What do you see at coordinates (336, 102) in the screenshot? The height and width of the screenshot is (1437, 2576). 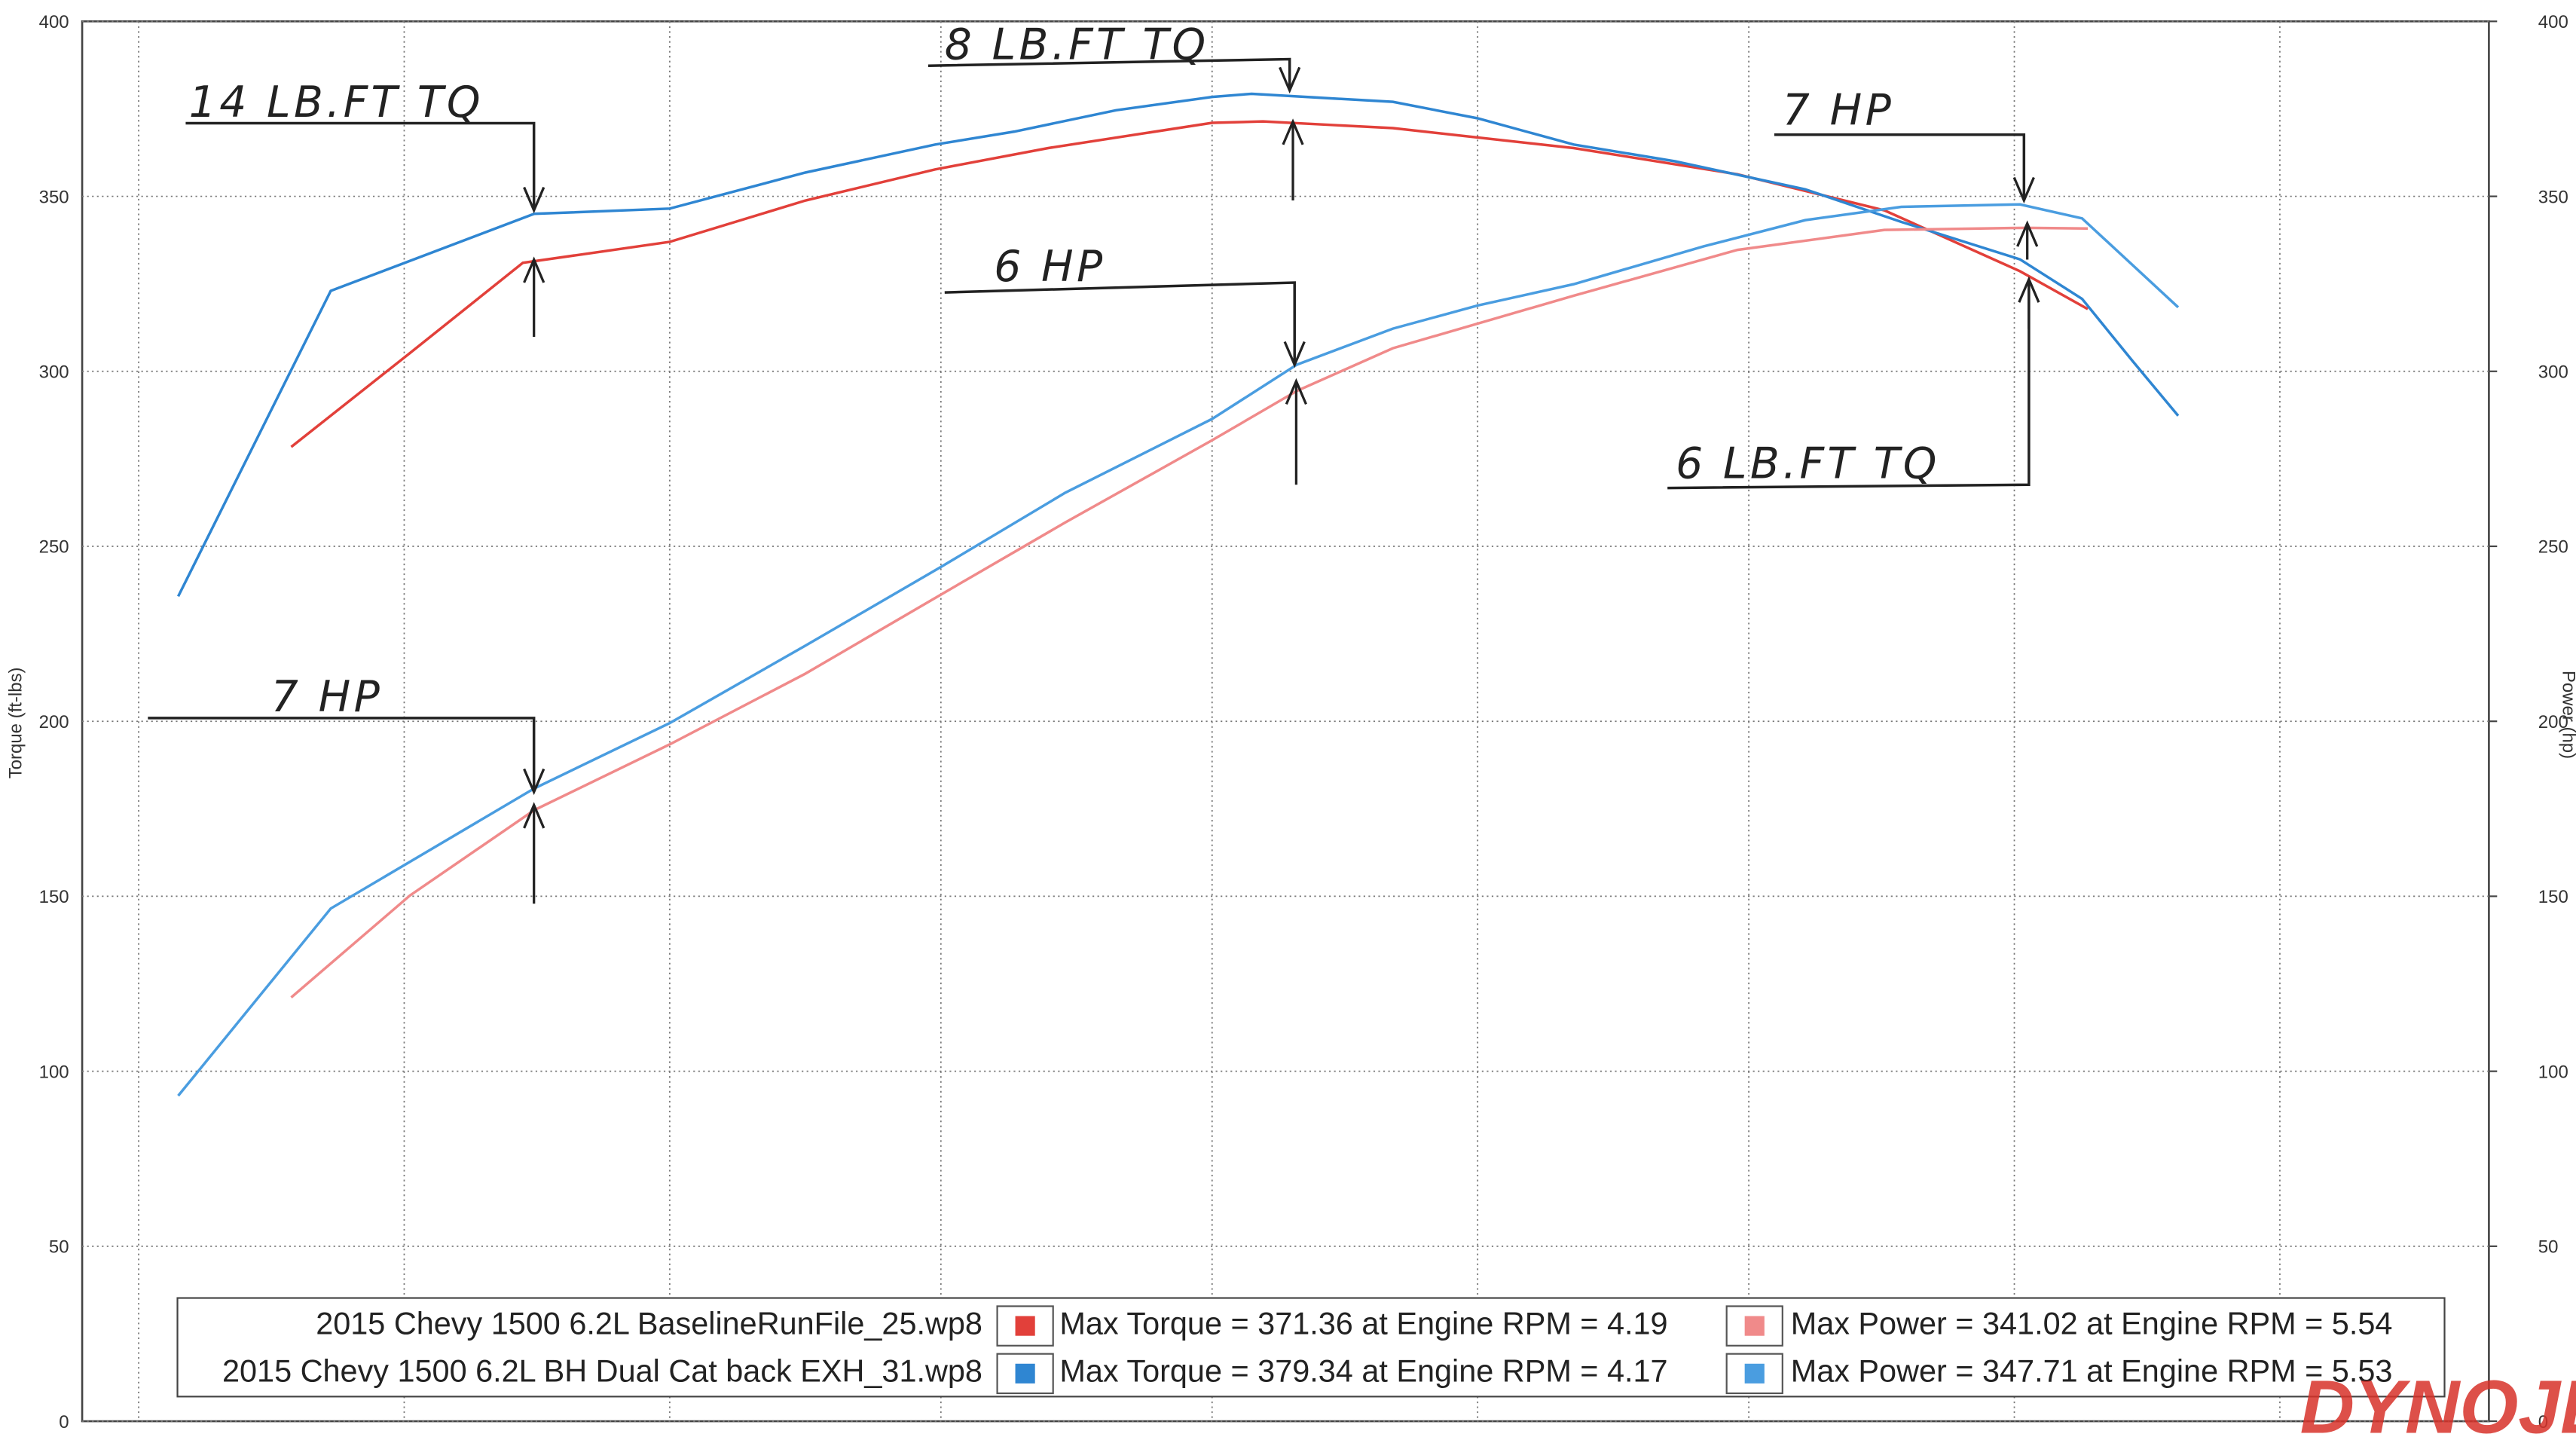 I see `annotation: 14 LB.FT TQ` at bounding box center [336, 102].